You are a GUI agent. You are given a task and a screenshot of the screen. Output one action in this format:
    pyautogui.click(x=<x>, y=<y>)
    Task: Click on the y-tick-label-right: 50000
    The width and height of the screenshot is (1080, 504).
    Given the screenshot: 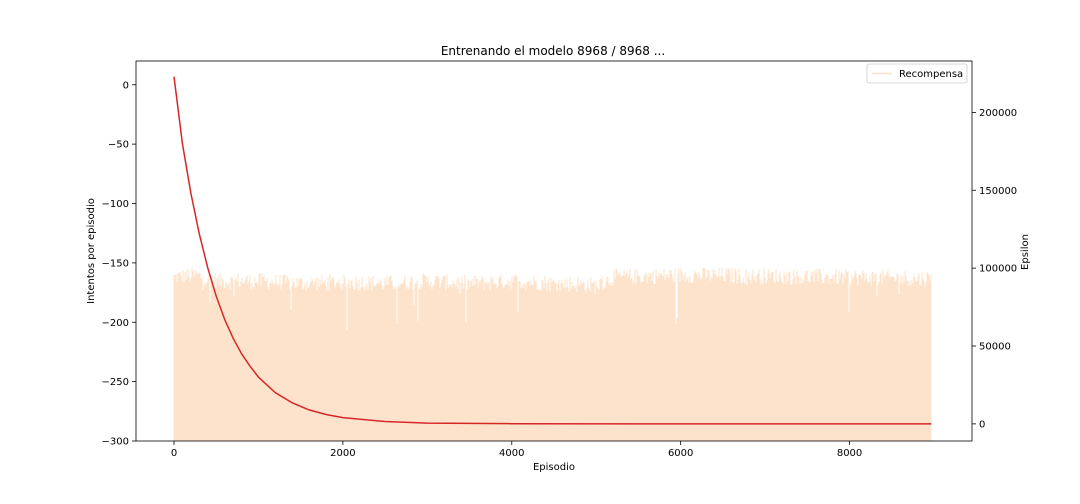 What is the action you would take?
    pyautogui.click(x=995, y=347)
    